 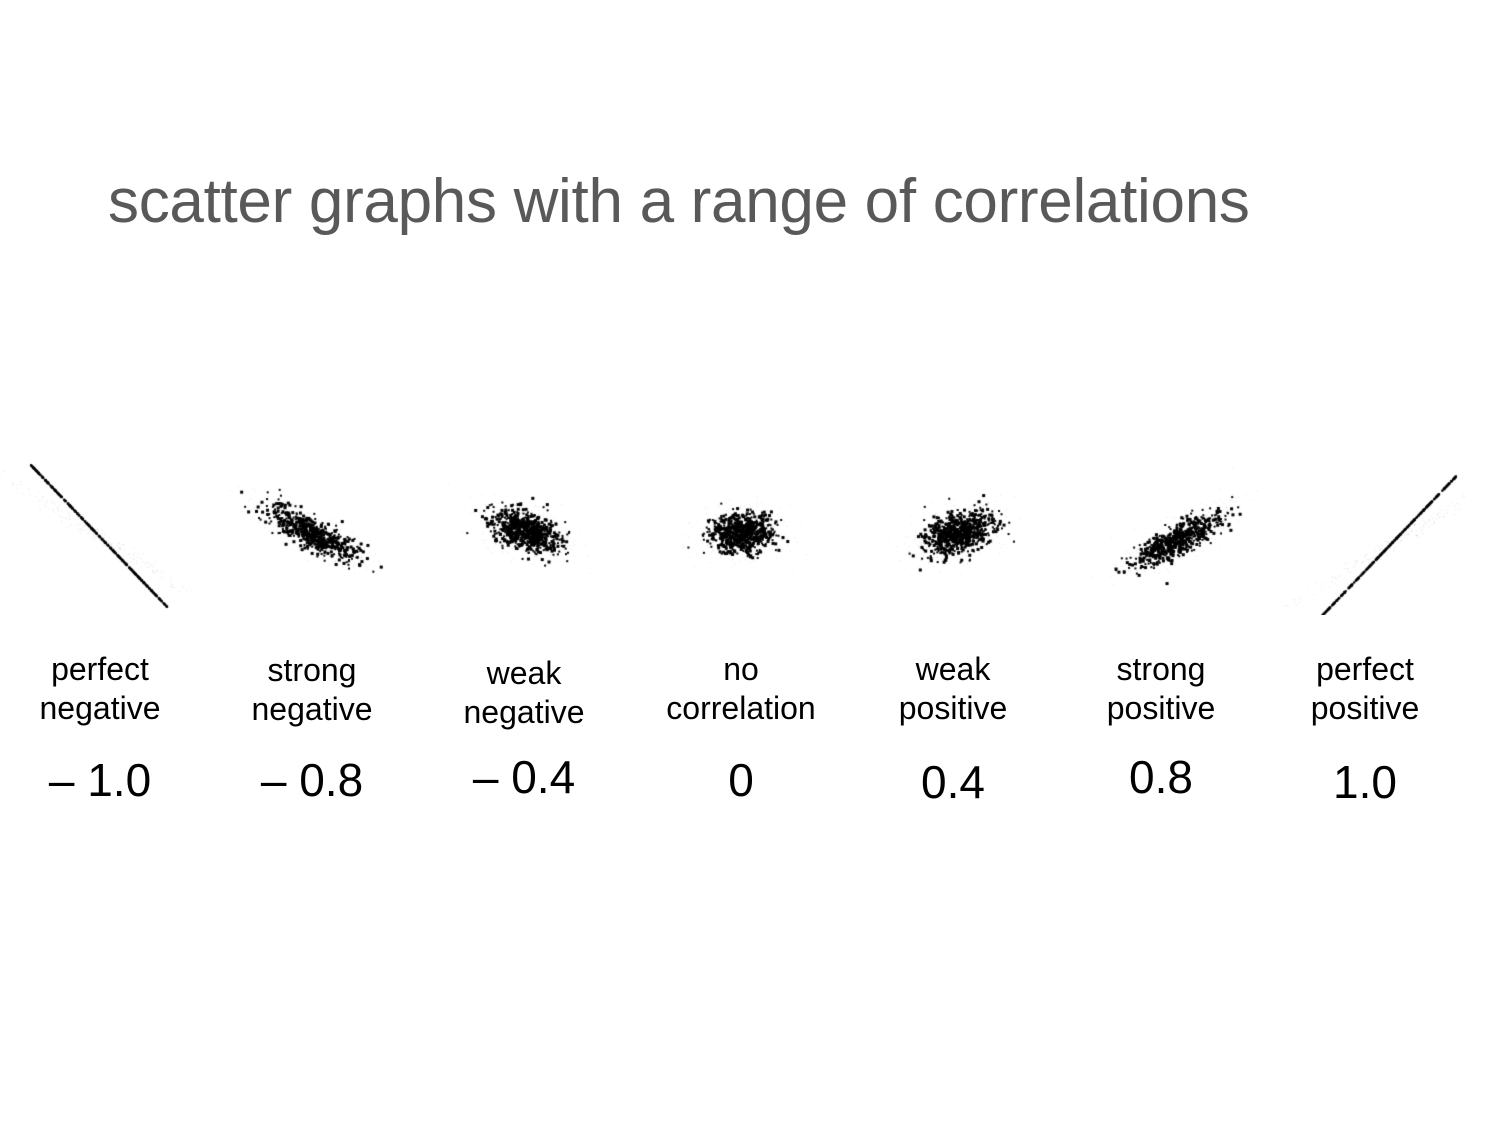 I want to click on correlation-label-line1: no, so click(x=741, y=669).